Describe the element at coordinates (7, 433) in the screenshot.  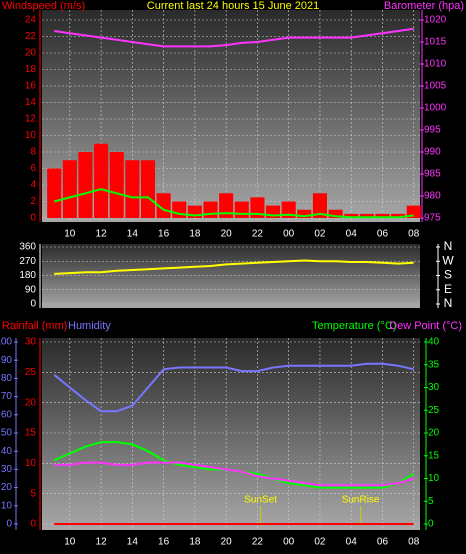
I see `y-tick-label: 50` at that location.